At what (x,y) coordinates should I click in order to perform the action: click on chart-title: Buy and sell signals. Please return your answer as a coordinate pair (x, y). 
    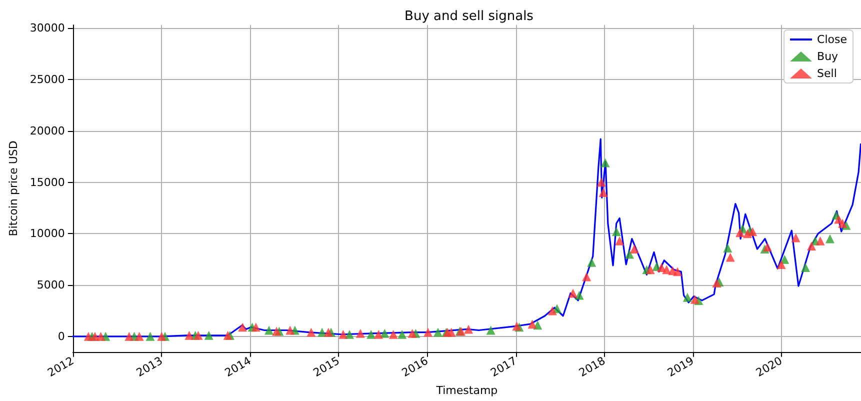
    Looking at the image, I should click on (469, 16).